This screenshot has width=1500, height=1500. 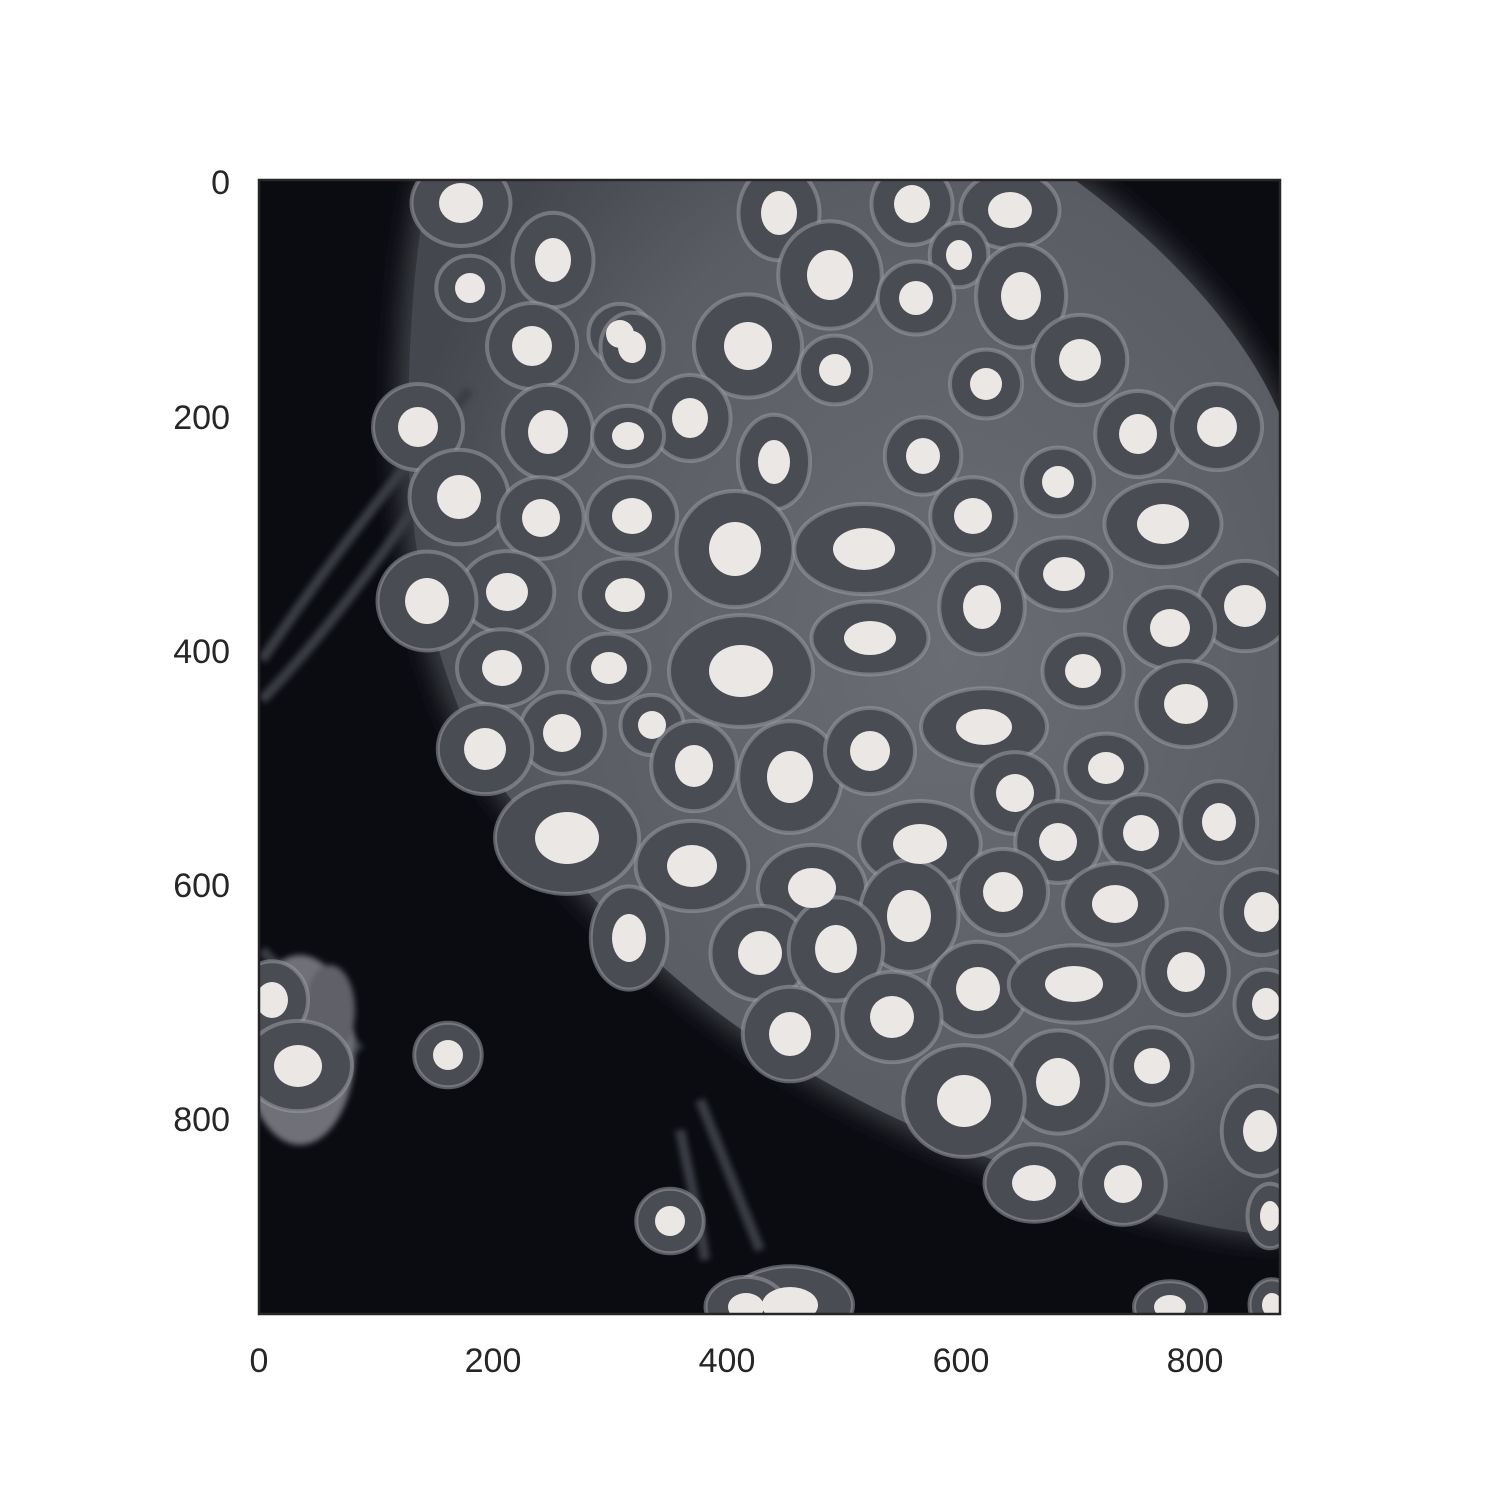 I want to click on y-tick-label: 600, so click(x=201, y=886).